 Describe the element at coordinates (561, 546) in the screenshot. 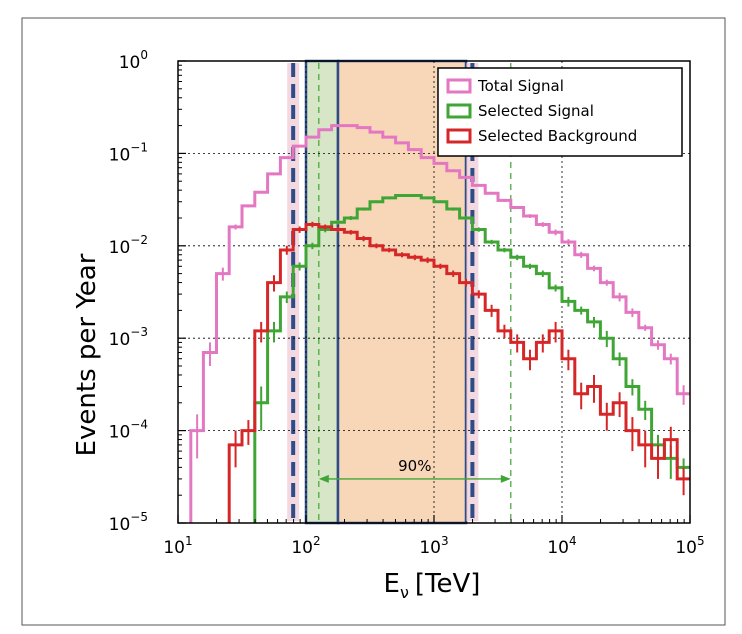

I see `x-tick-label-3: 10⁴` at that location.